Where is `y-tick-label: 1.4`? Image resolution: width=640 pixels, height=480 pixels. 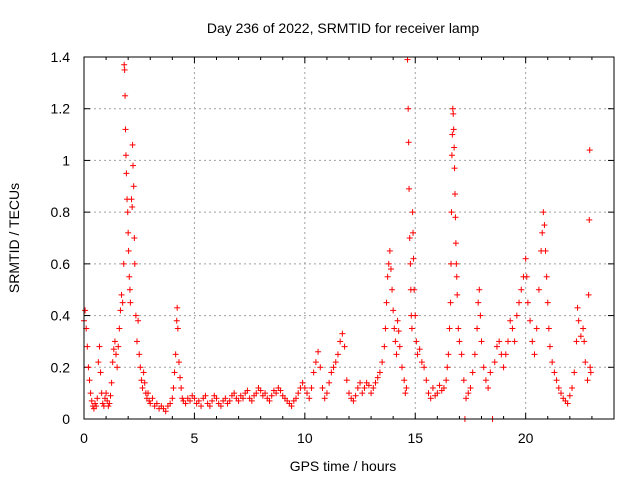
y-tick-label: 1.4 is located at coordinates (61, 57).